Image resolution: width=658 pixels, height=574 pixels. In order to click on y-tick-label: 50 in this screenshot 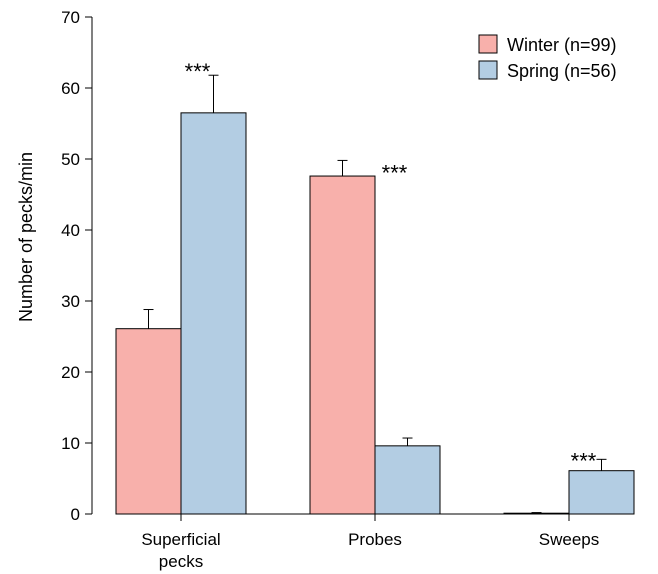, I will do `click(70, 159)`.